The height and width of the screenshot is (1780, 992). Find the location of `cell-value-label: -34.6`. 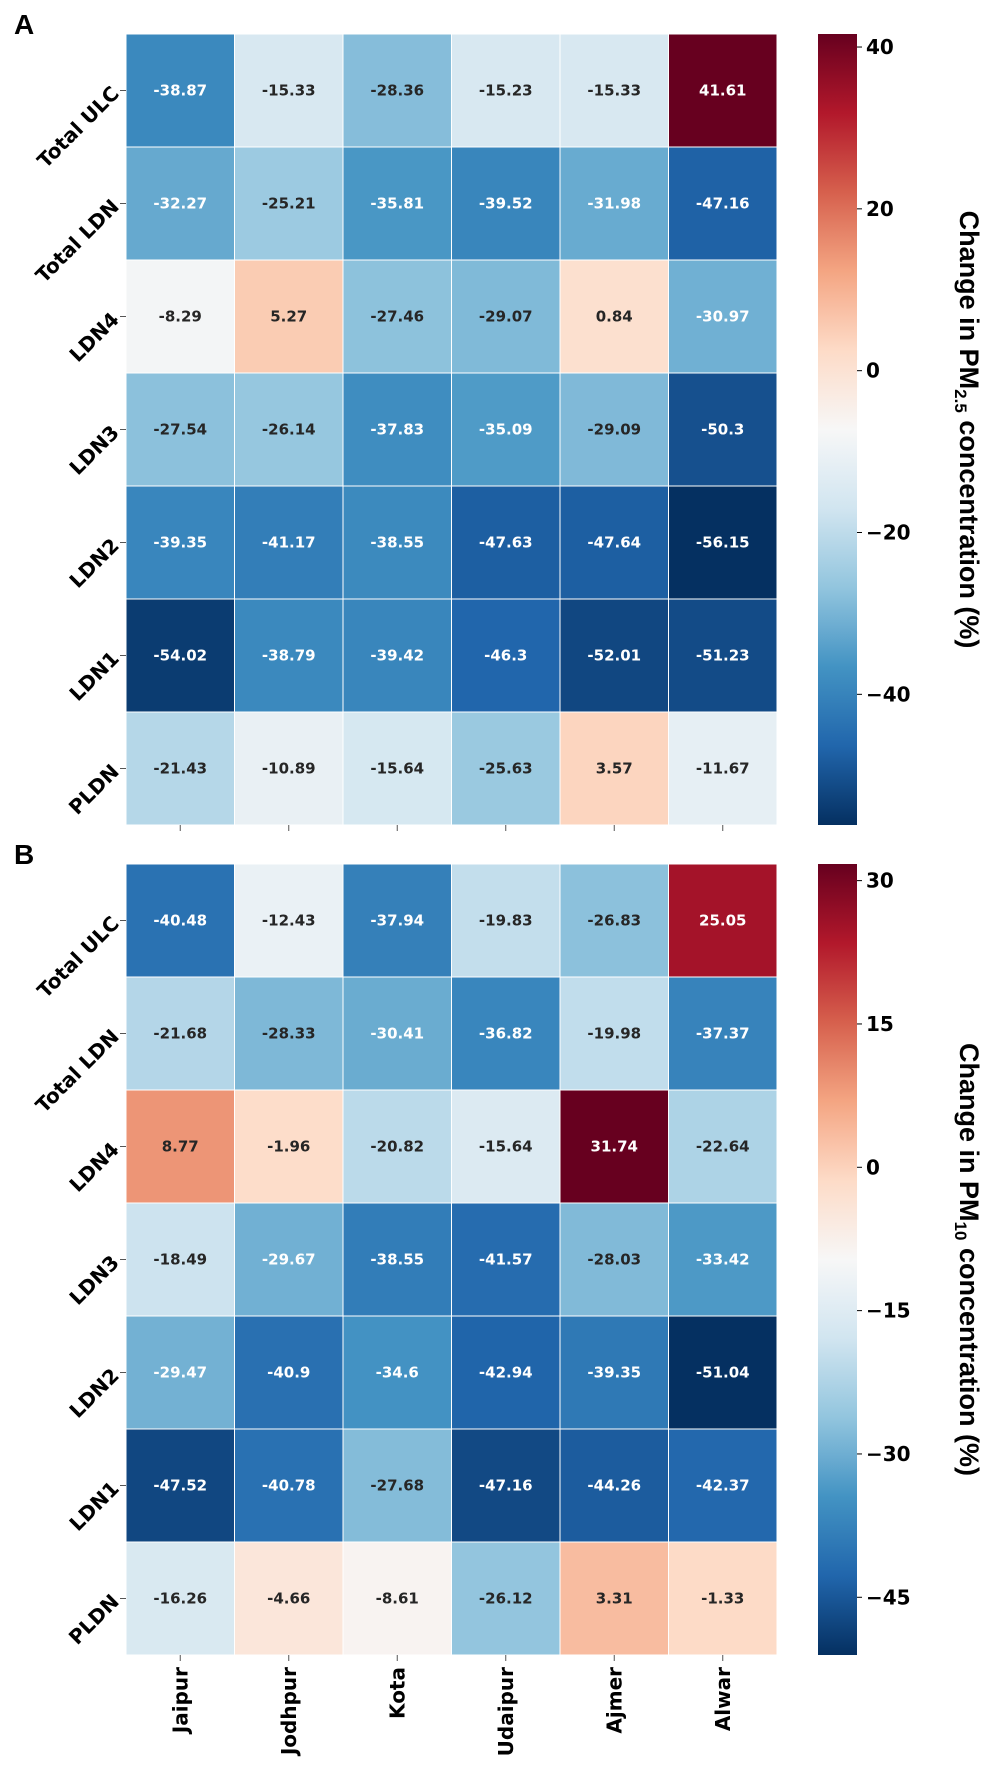

cell-value-label: -34.6 is located at coordinates (397, 1373).